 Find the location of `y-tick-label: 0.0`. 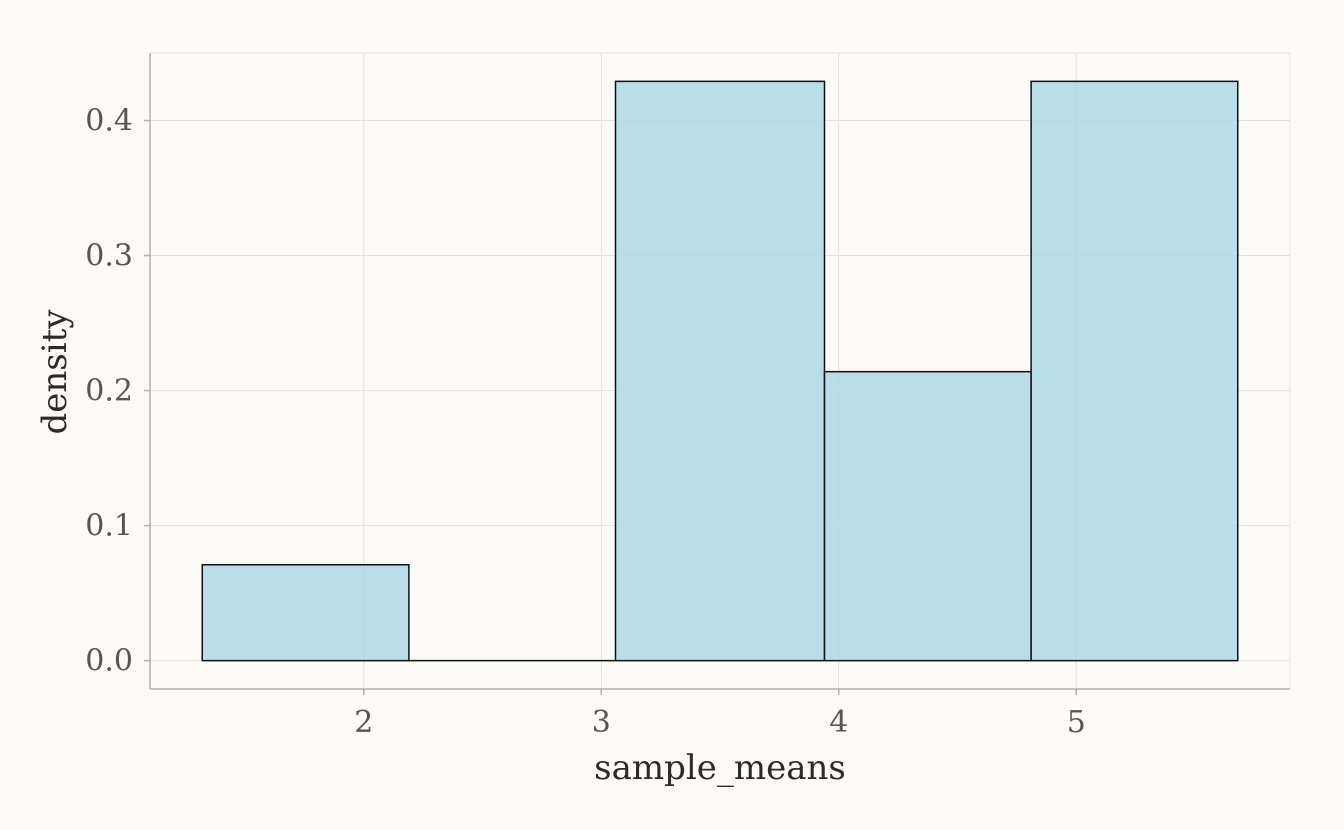

y-tick-label: 0.0 is located at coordinates (109, 661).